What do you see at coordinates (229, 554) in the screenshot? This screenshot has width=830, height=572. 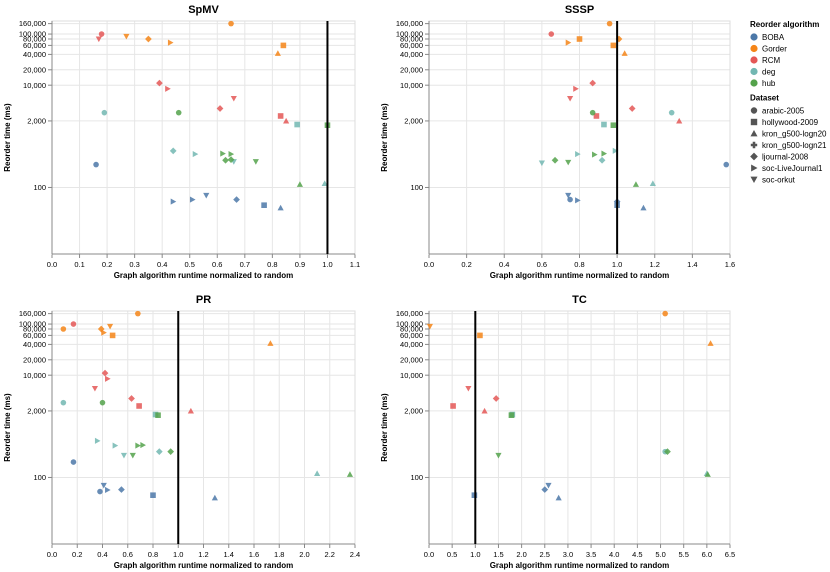 I see `x-tick-label: 1.4` at bounding box center [229, 554].